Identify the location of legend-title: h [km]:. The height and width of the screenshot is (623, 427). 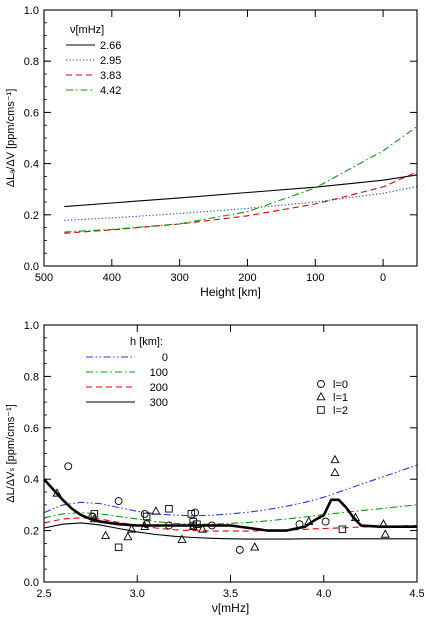
(146, 342).